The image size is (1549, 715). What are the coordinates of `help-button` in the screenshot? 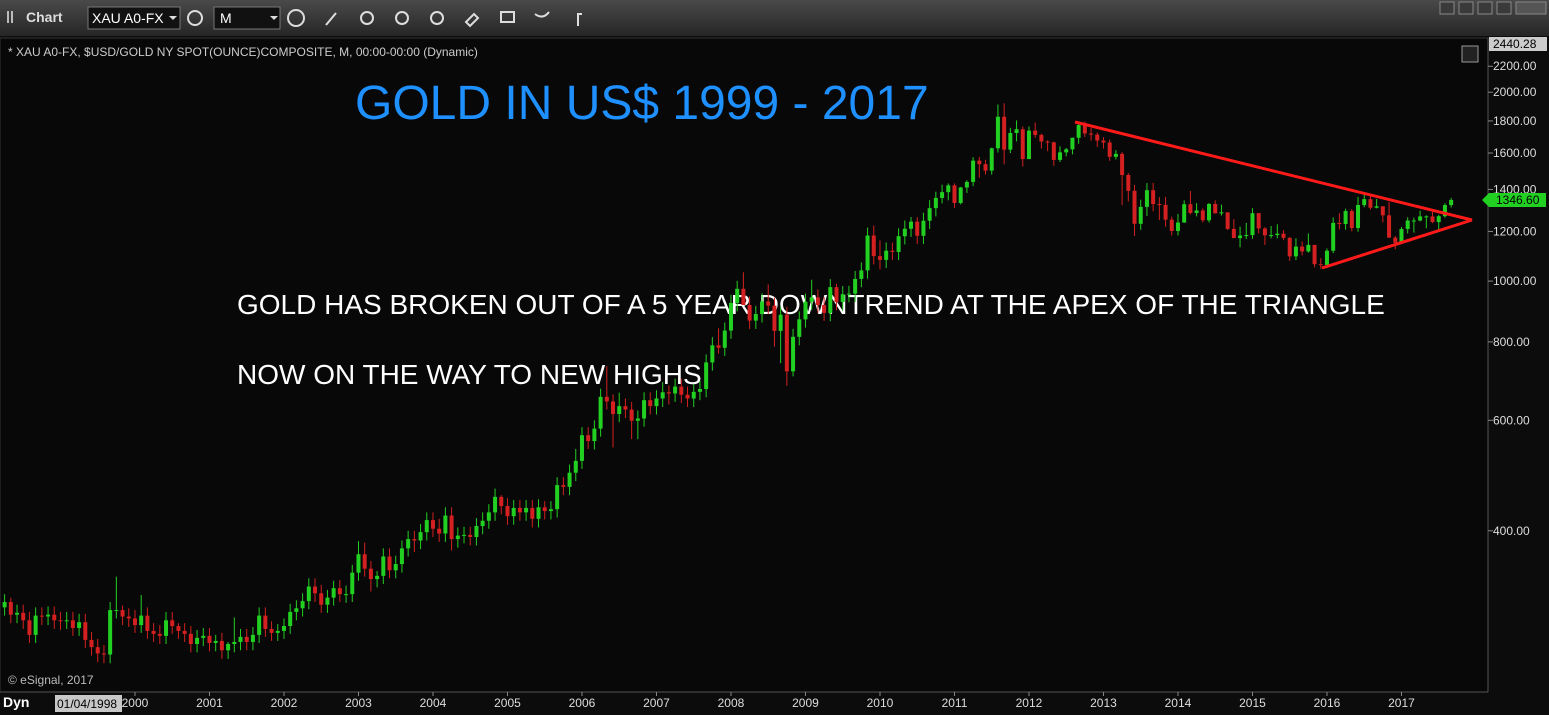 It's located at (1447, 8).